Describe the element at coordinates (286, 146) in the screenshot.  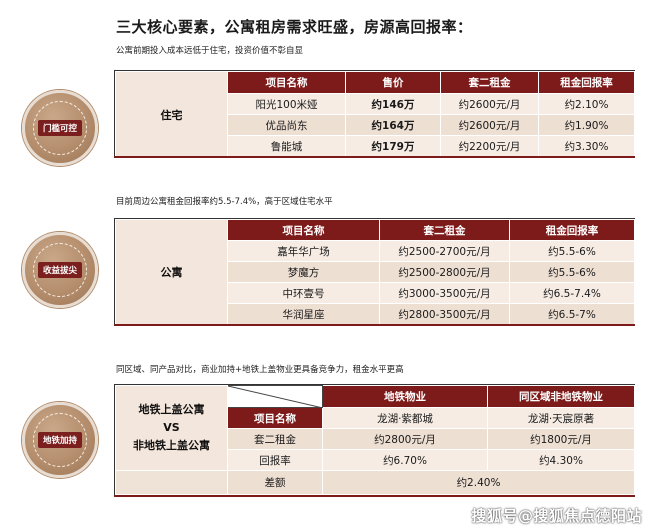
I see `cell-project: 鲁能城` at that location.